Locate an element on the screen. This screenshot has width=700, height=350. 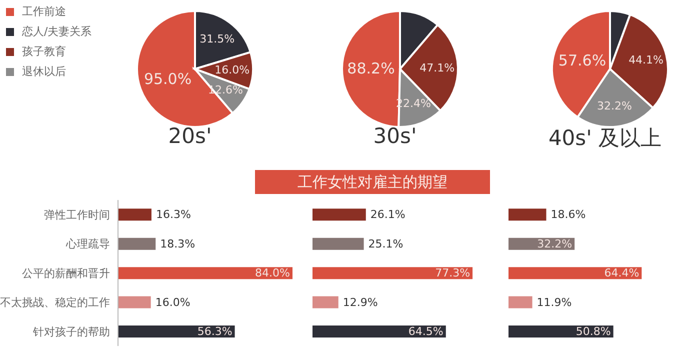
data-label: 44.1% is located at coordinates (646, 60).